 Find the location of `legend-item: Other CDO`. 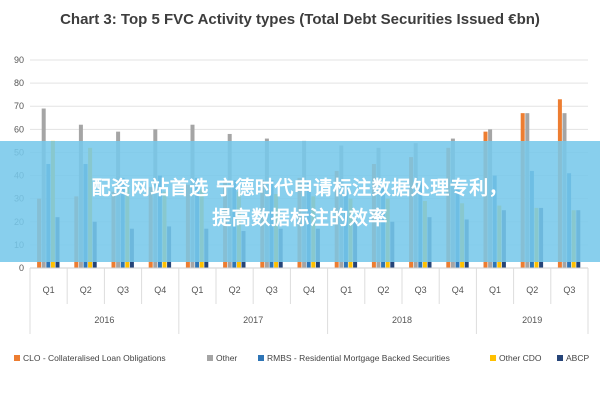

legend-item: Other CDO is located at coordinates (516, 358).